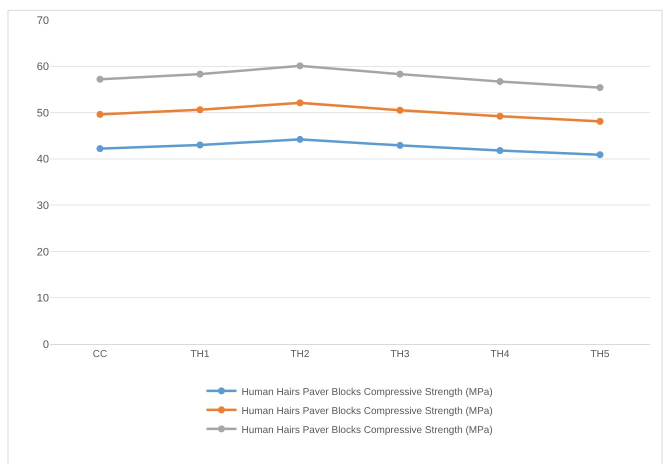  Describe the element at coordinates (42, 160) in the screenshot. I see `y-tick-label: 40` at that location.